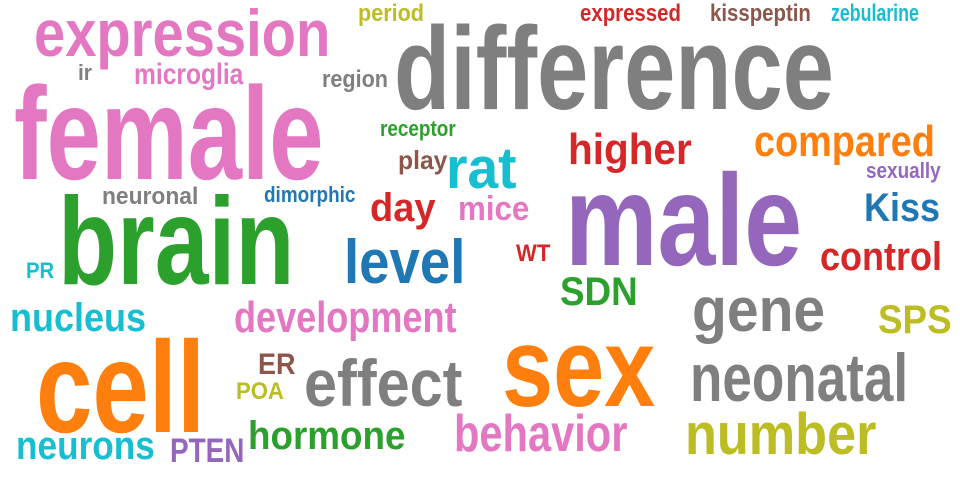  I want to click on word-period: period, so click(391, 13).